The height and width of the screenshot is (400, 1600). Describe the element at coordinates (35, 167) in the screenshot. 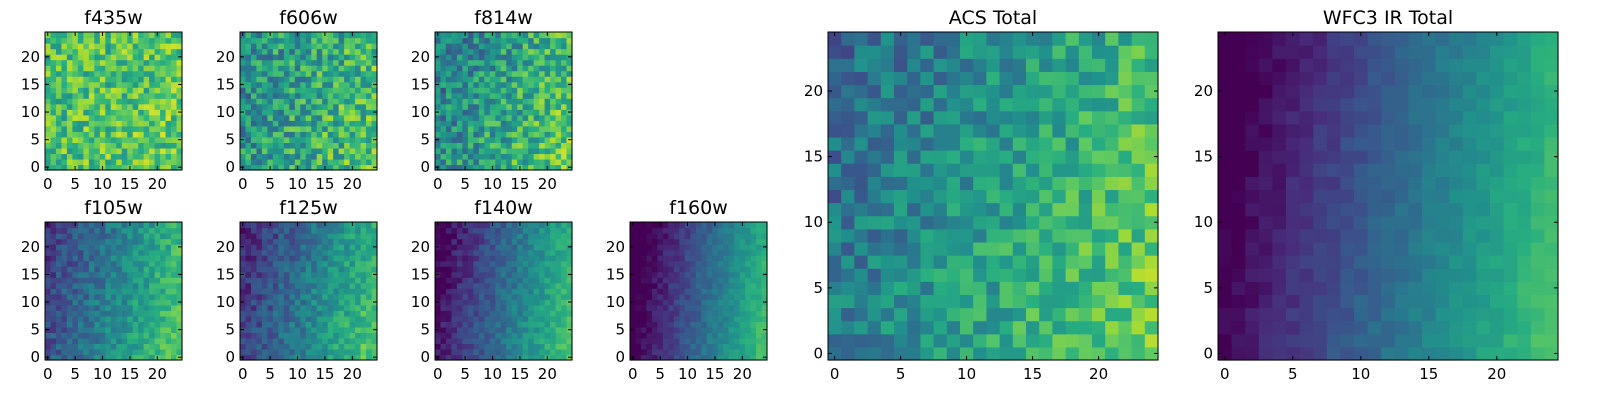

I see `y-tick-label: 0` at that location.